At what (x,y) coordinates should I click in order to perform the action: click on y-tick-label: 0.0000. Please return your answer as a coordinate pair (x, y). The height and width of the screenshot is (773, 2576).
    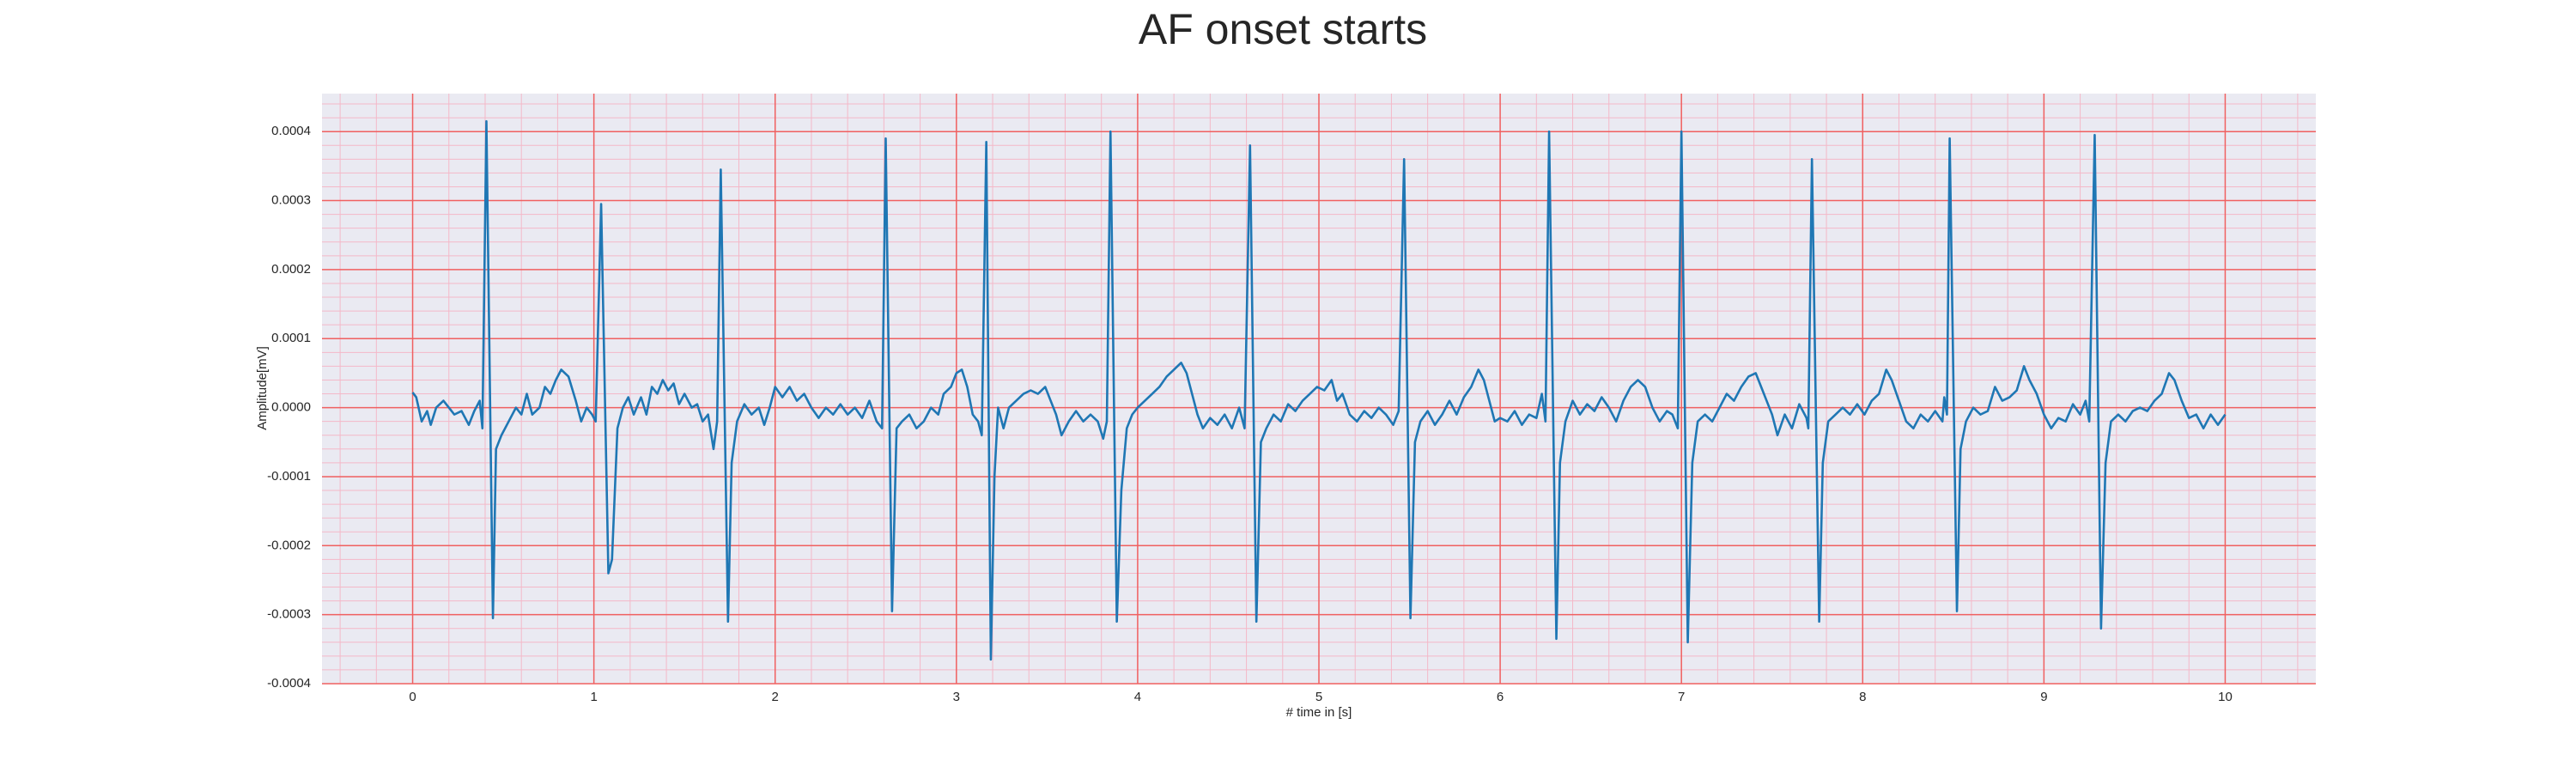
    Looking at the image, I should click on (291, 407).